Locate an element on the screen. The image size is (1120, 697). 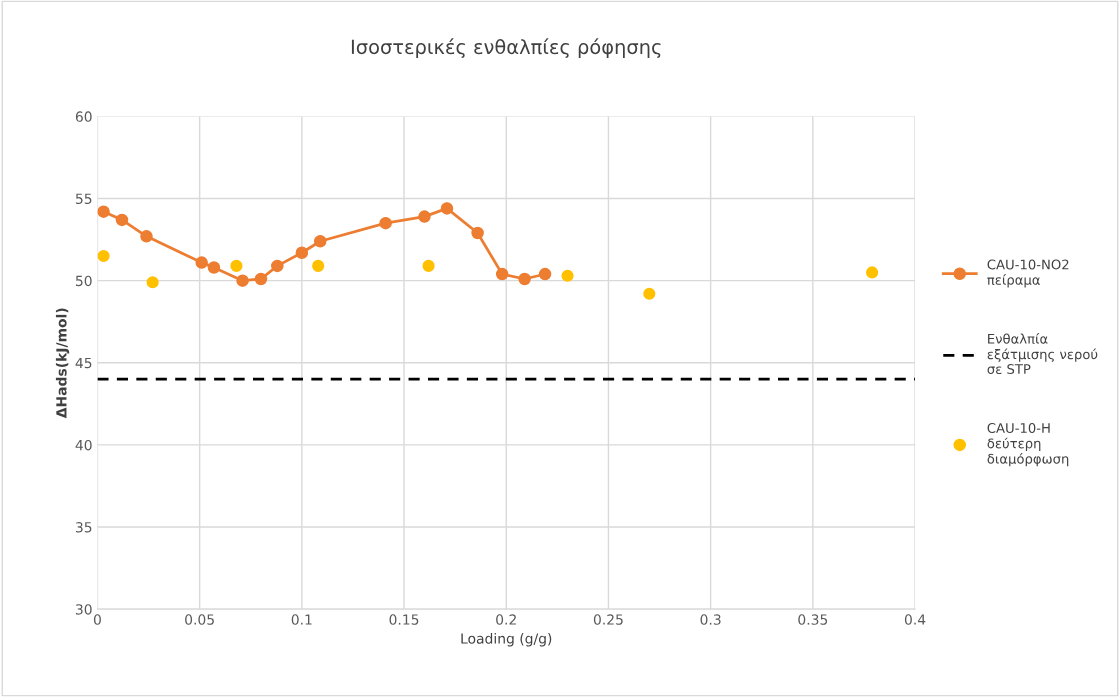
y-tick-label: 30 is located at coordinates (83, 609).